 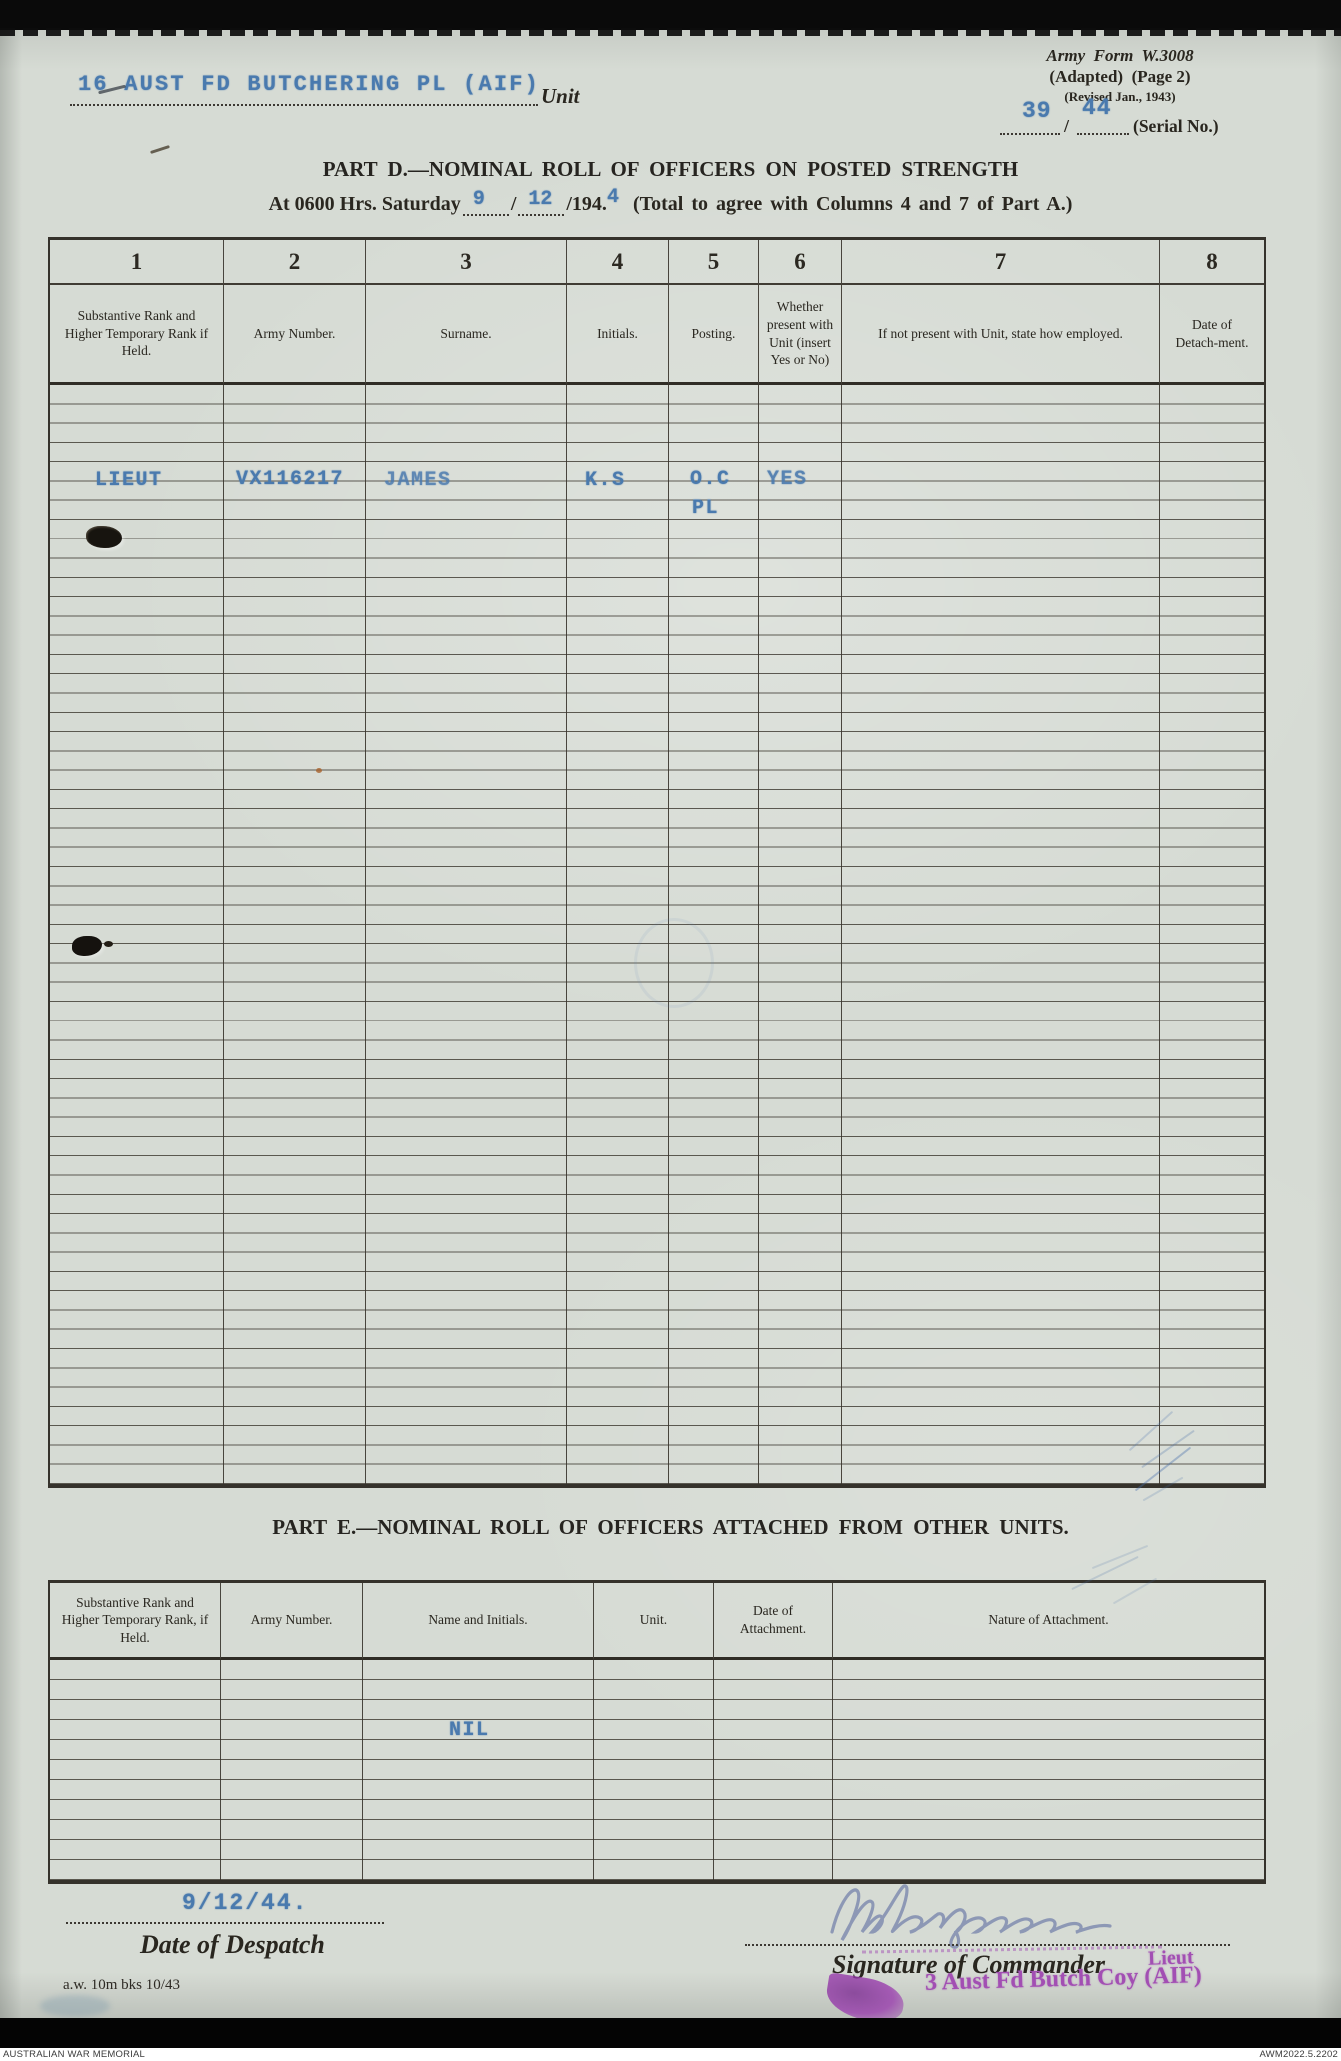 What do you see at coordinates (787, 479) in the screenshot?
I see `entry-present: YES` at bounding box center [787, 479].